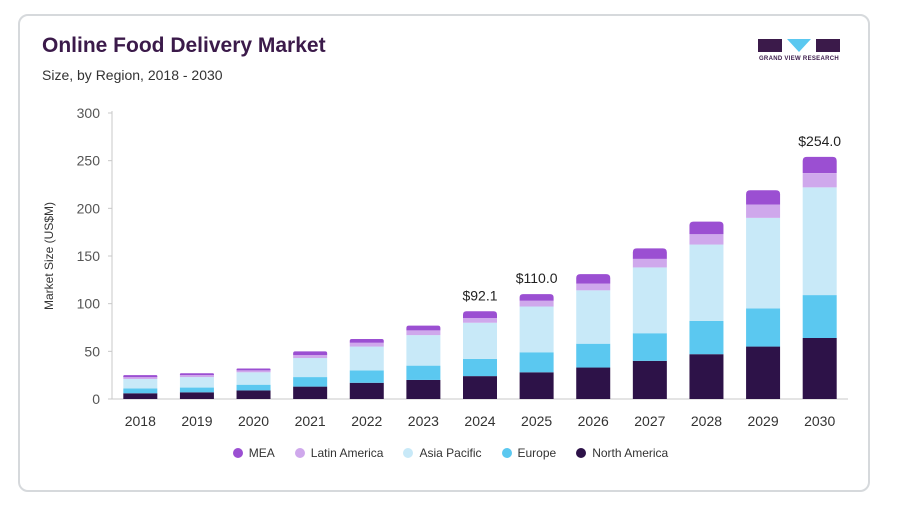 Image resolution: width=901 pixels, height=513 pixels. I want to click on legend-item: Asia Pacific, so click(442, 453).